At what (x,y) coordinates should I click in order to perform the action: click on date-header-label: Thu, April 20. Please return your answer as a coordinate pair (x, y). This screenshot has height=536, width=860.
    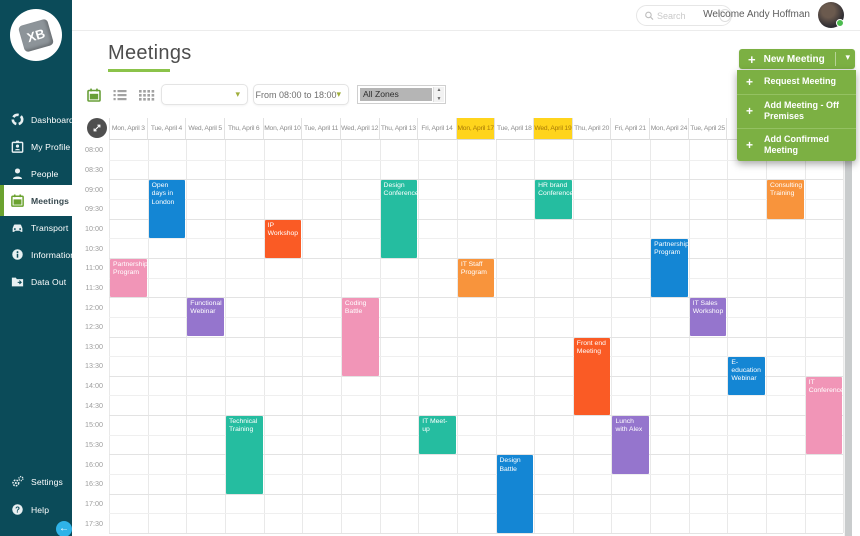
    Looking at the image, I should click on (592, 128).